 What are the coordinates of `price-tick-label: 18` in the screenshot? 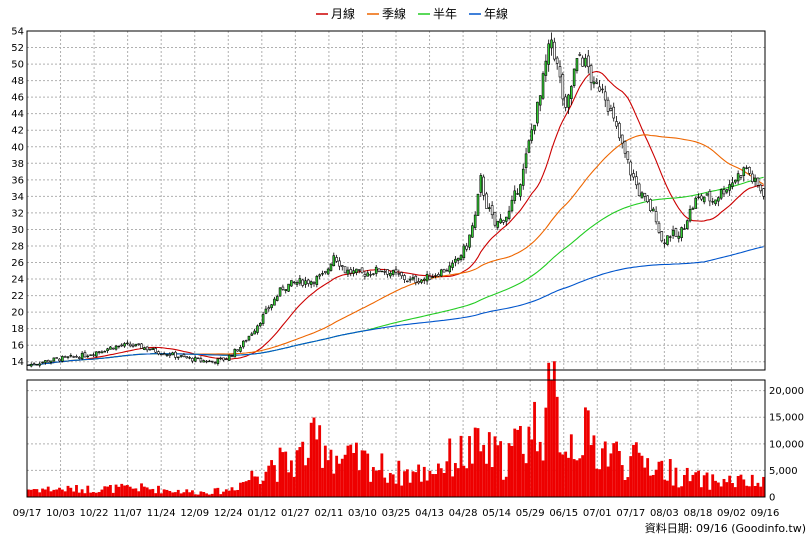 It's located at (17, 329).